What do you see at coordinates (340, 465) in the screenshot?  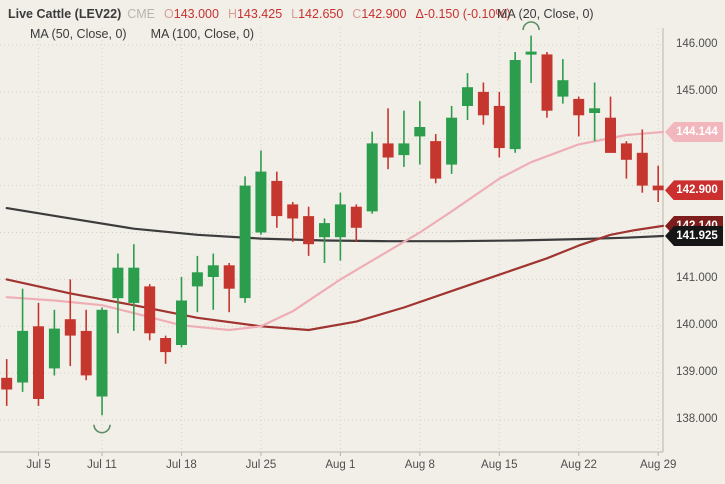 I see `time-label-aug-1: Aug 1` at bounding box center [340, 465].